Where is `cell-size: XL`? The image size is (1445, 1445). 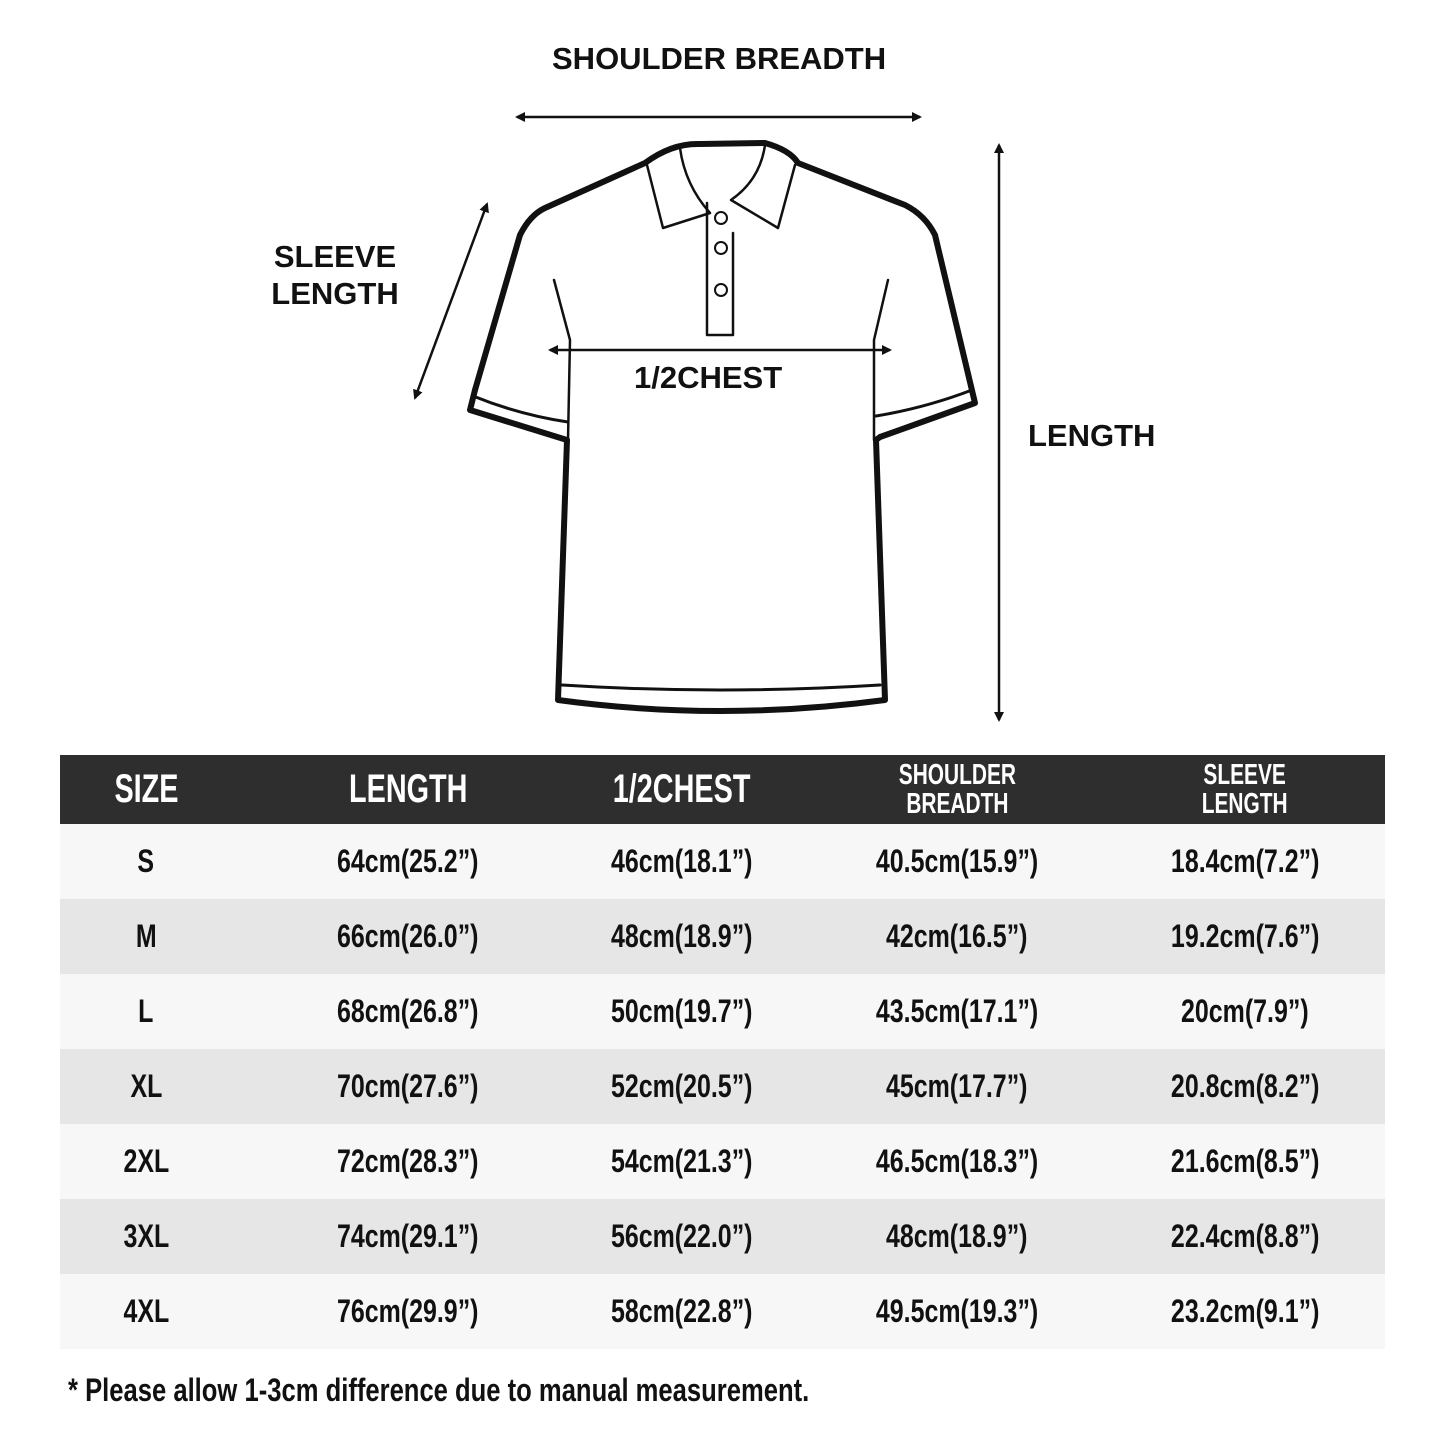
cell-size: XL is located at coordinates (146, 1086).